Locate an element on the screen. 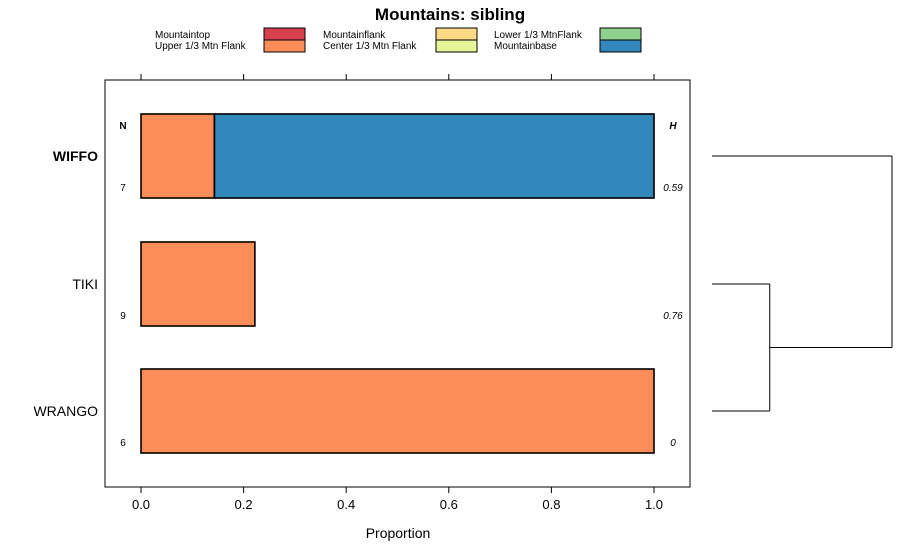 The image size is (900, 560). legend-swatch-center-1-3-mtn-flank is located at coordinates (456, 46).